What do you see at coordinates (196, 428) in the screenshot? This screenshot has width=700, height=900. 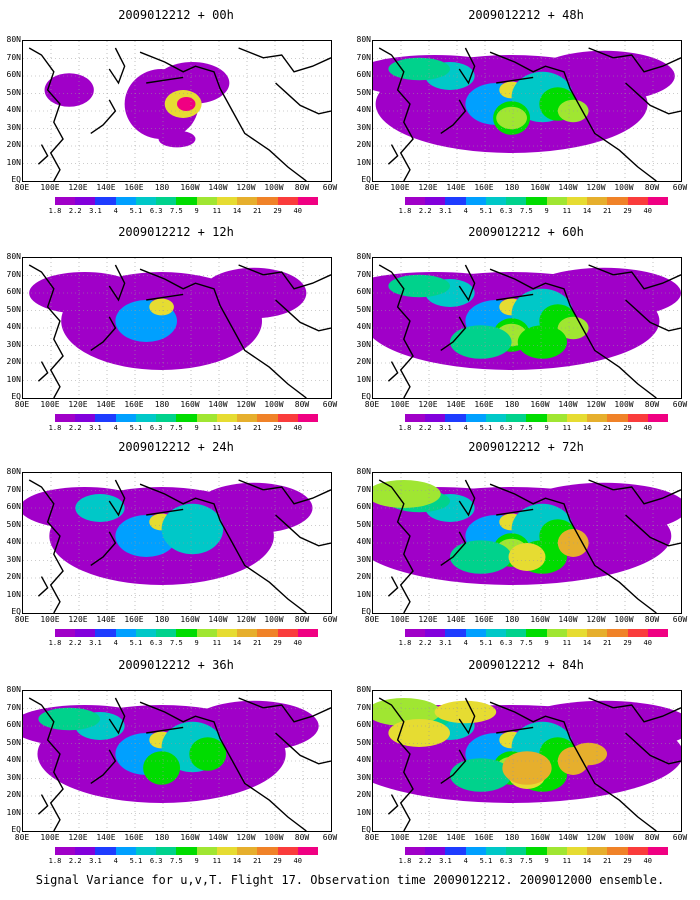 I see `colorbar-label: 9` at bounding box center [196, 428].